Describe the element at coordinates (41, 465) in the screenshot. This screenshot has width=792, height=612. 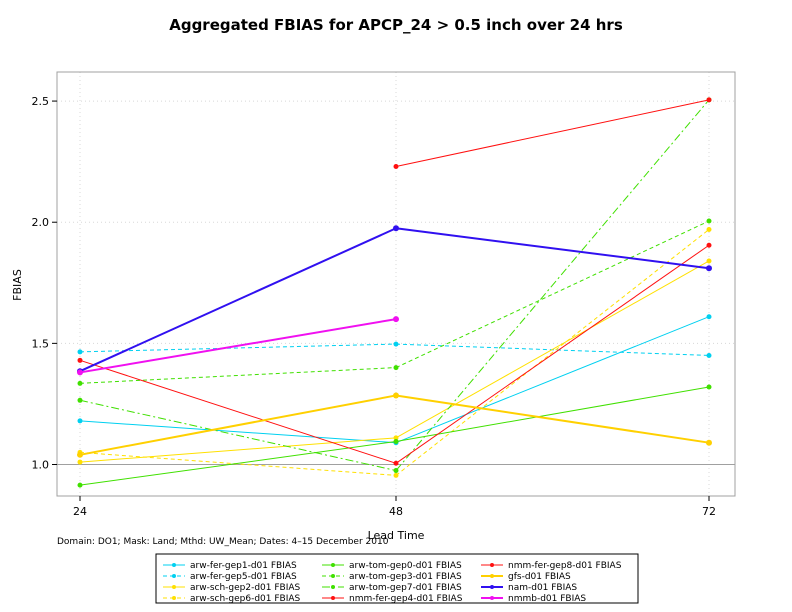
I see `y-tick-label: 1.0` at that location.